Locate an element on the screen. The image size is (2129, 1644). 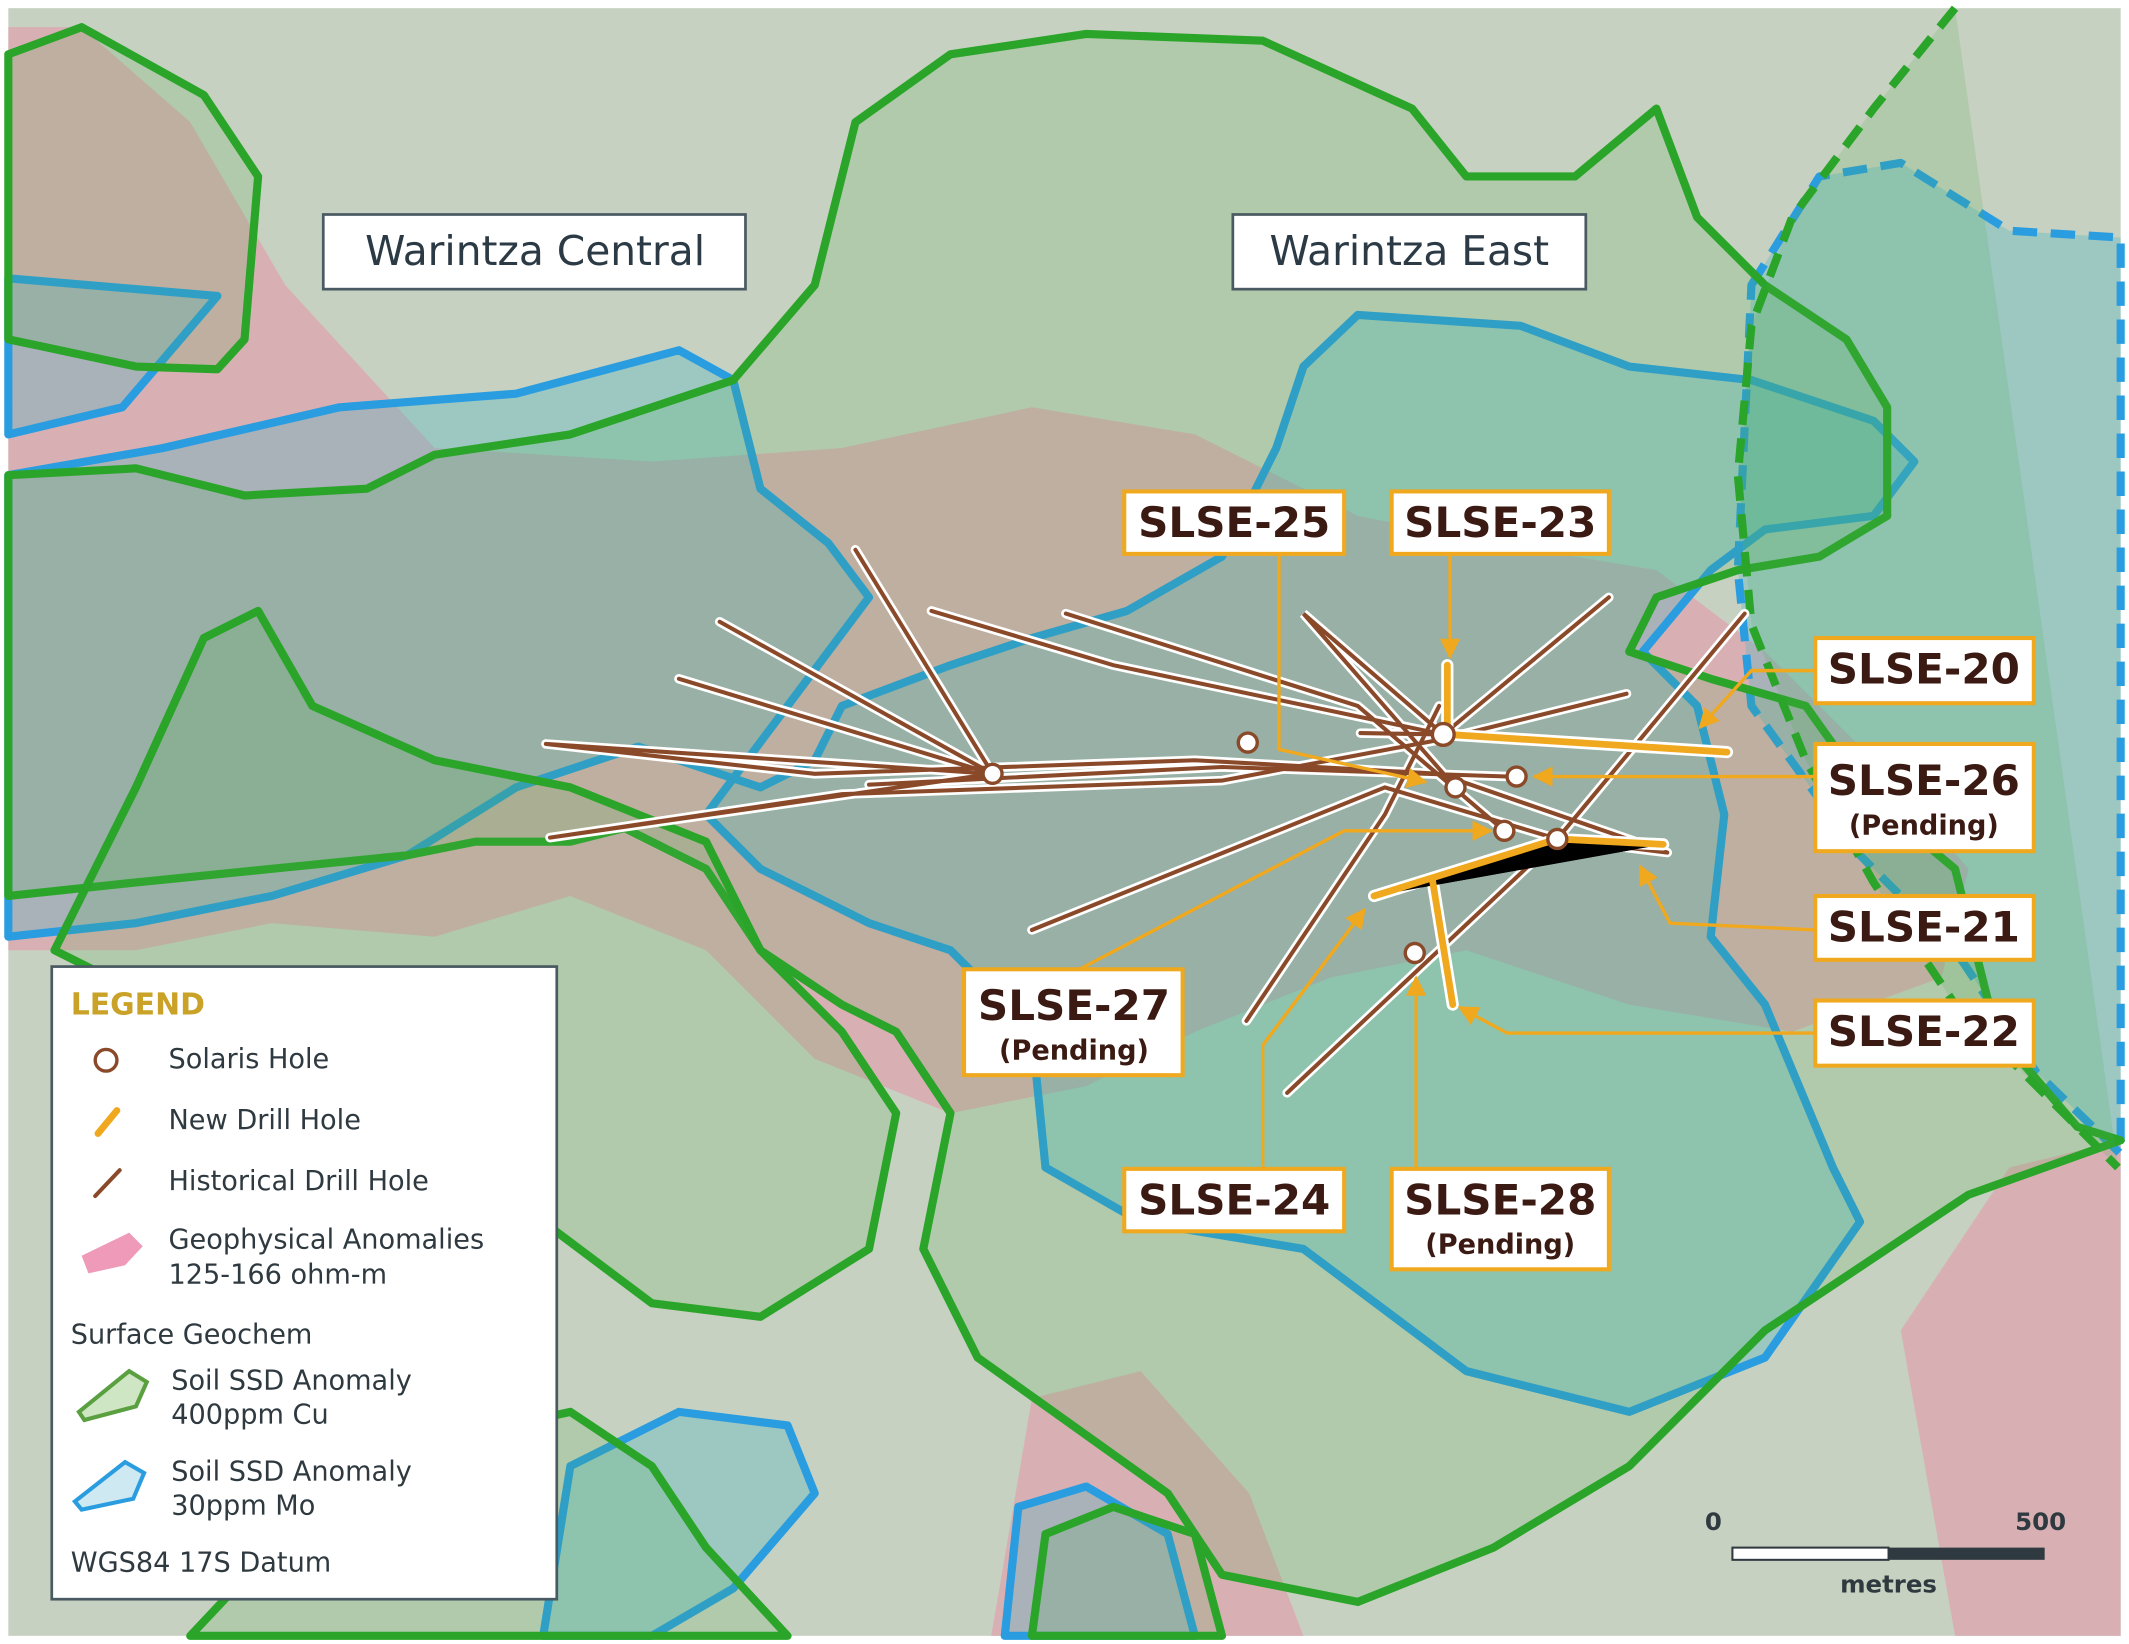
legend-item: 30ppm Mo is located at coordinates (243, 1505).